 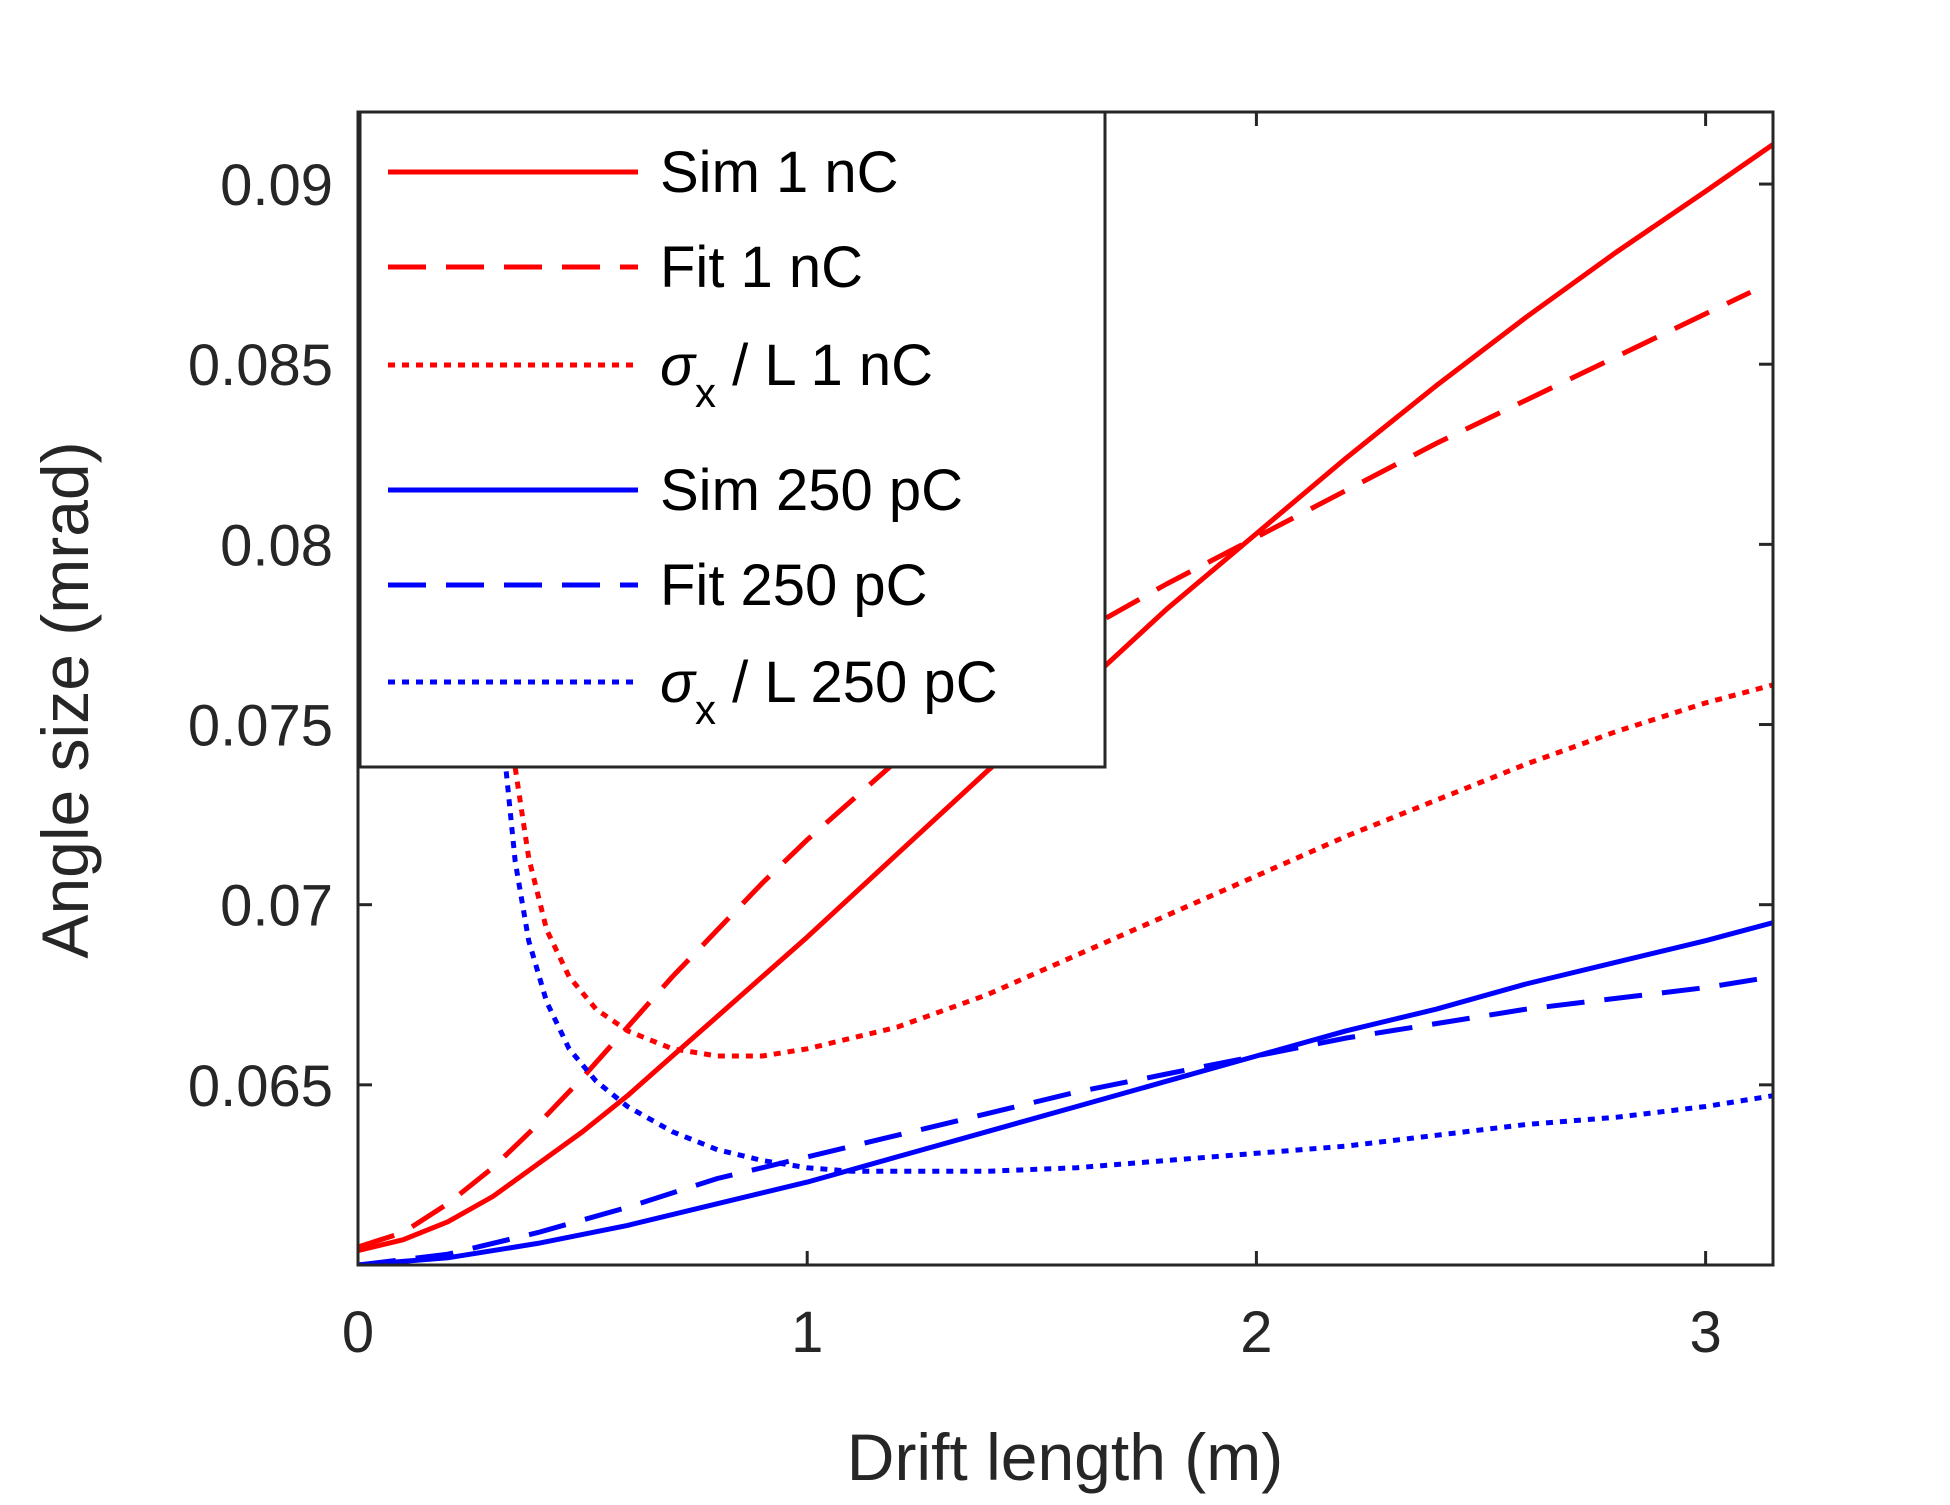 I want to click on y-tick-label: 0.085, so click(x=260, y=365).